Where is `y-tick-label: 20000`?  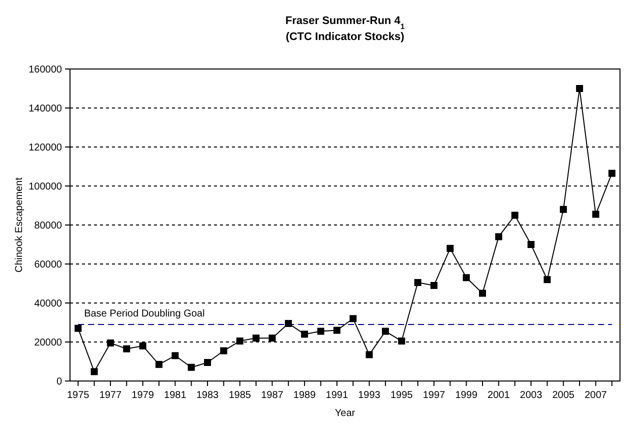 y-tick-label: 20000 is located at coordinates (48, 343).